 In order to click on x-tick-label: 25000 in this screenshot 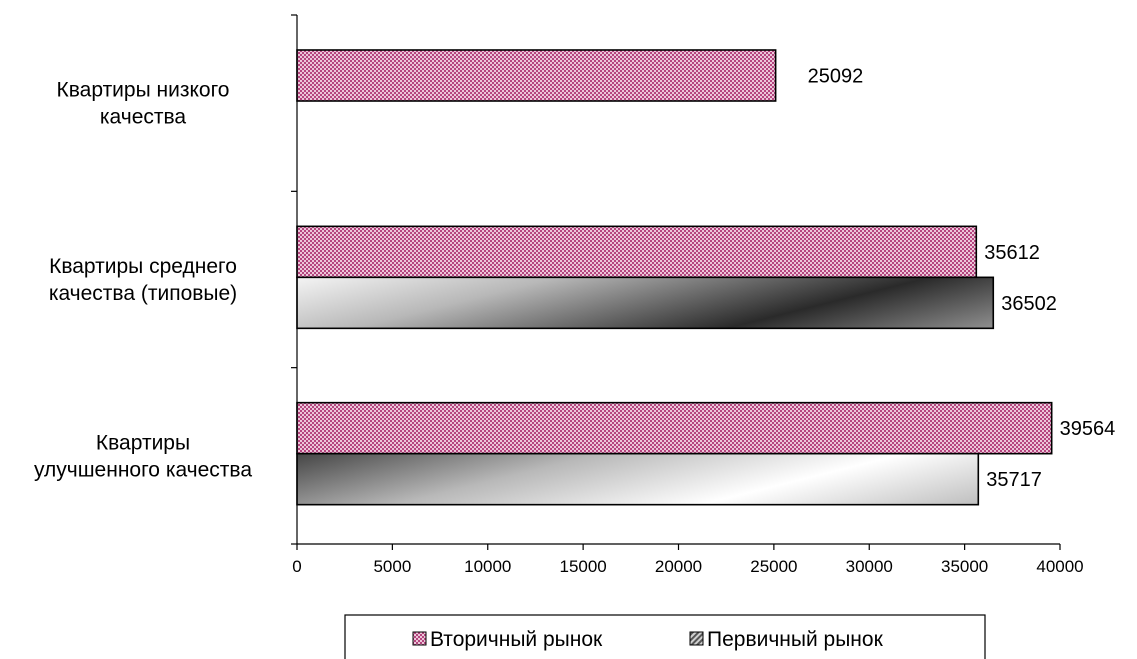, I will do `click(773, 566)`.